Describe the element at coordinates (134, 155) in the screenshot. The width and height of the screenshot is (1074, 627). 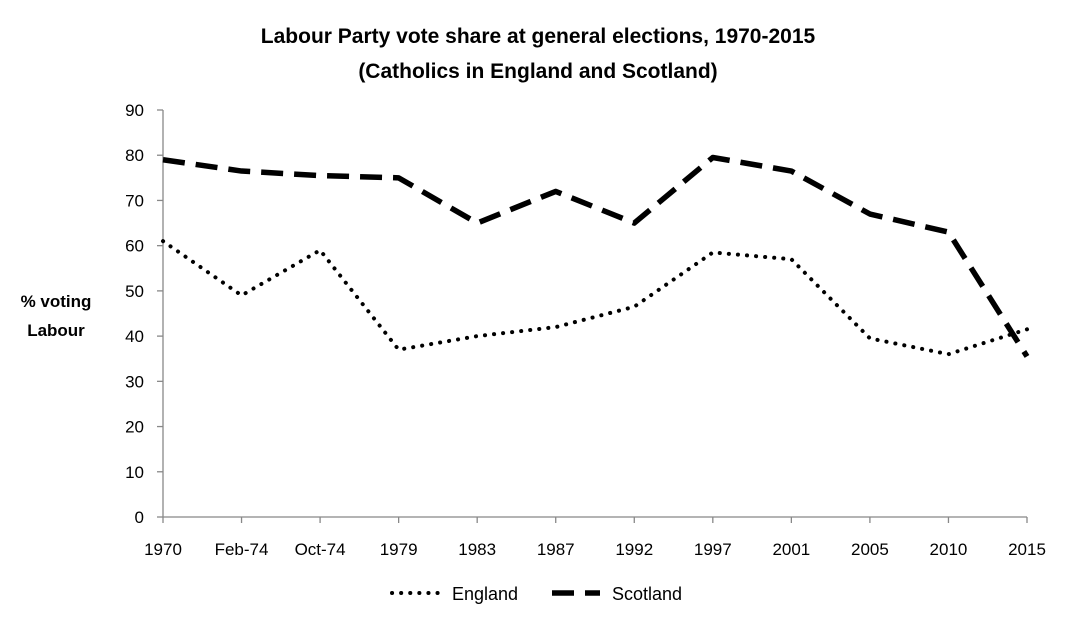
I see `y-tick-label: 80` at that location.